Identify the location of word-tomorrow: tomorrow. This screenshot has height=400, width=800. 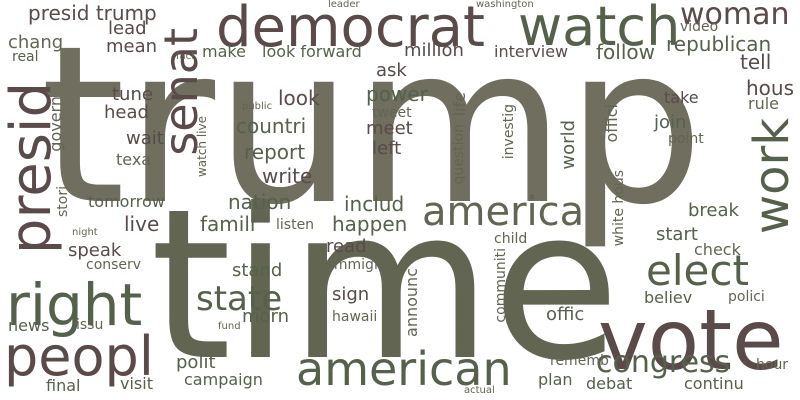
(126, 201).